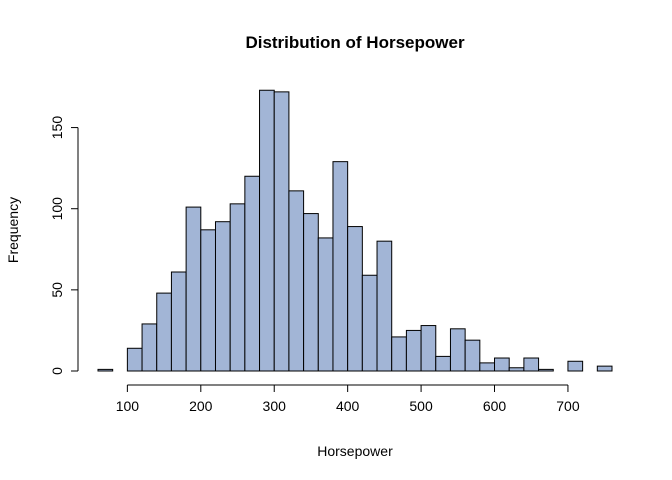 The height and width of the screenshot is (480, 672). What do you see at coordinates (57, 290) in the screenshot?
I see `y-tick-label: 50` at bounding box center [57, 290].